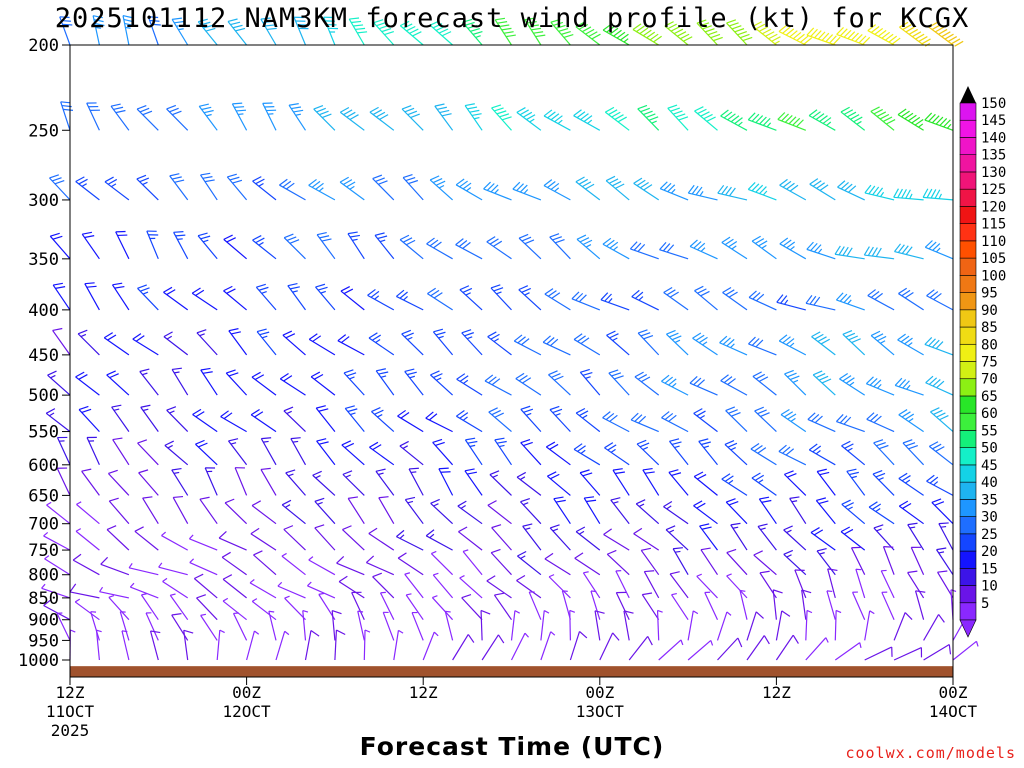 This screenshot has width=1024, height=768. What do you see at coordinates (985, 604) in the screenshot?
I see `colorbar-label: 5` at bounding box center [985, 604].